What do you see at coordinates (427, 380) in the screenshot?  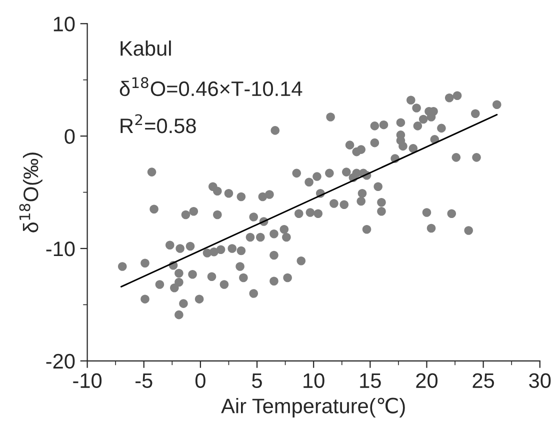 I see `x-tick-label: 20` at bounding box center [427, 380].